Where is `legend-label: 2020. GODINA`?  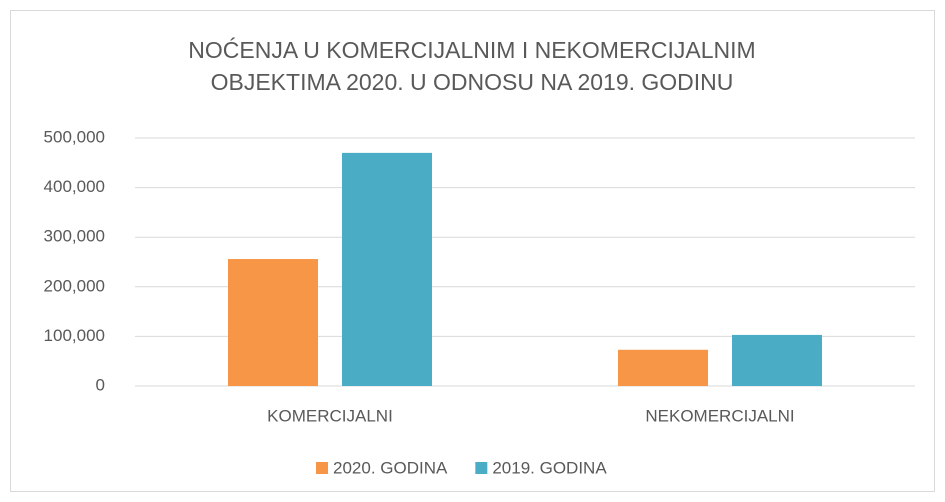 legend-label: 2020. GODINA is located at coordinates (390, 467).